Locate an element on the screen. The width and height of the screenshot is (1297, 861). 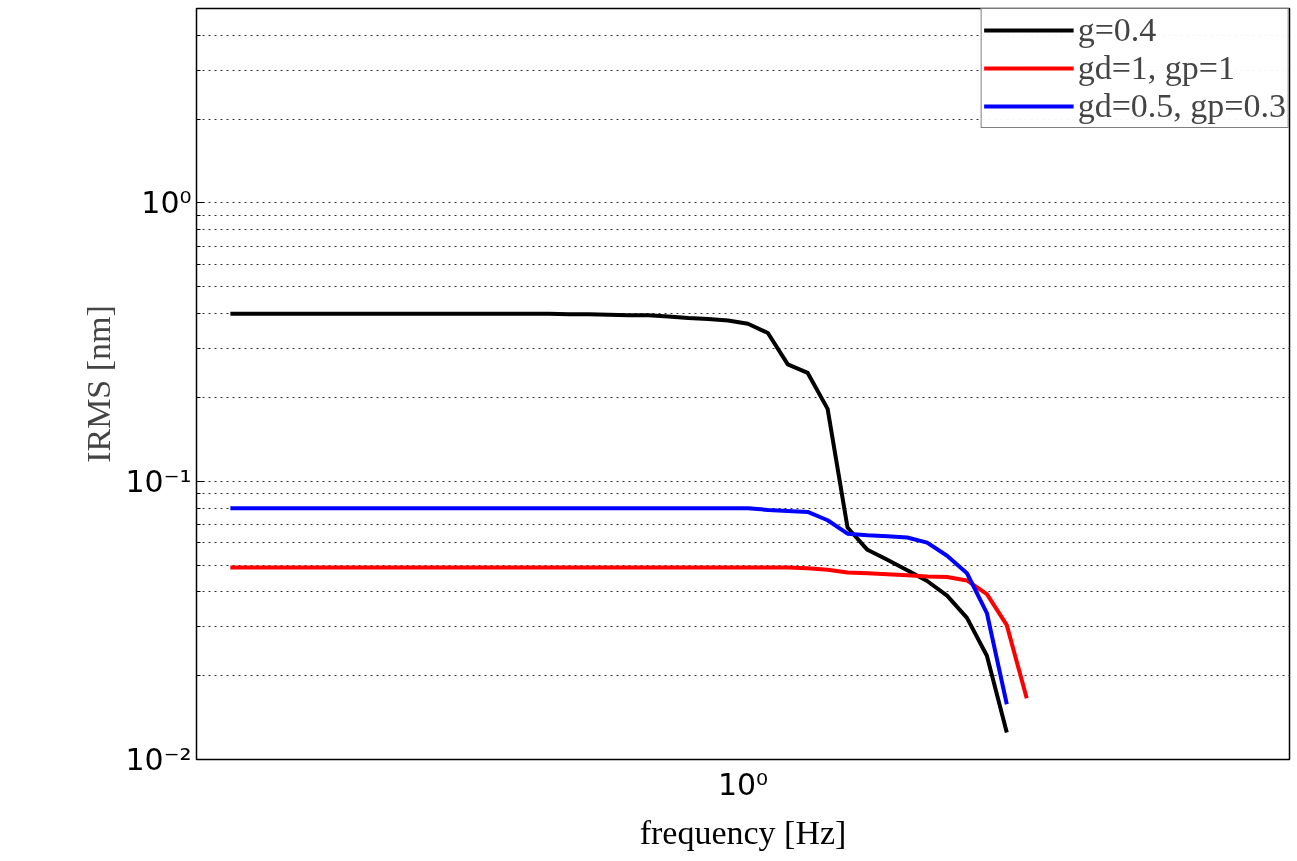
text: 10⁰ is located at coordinates (743, 784).